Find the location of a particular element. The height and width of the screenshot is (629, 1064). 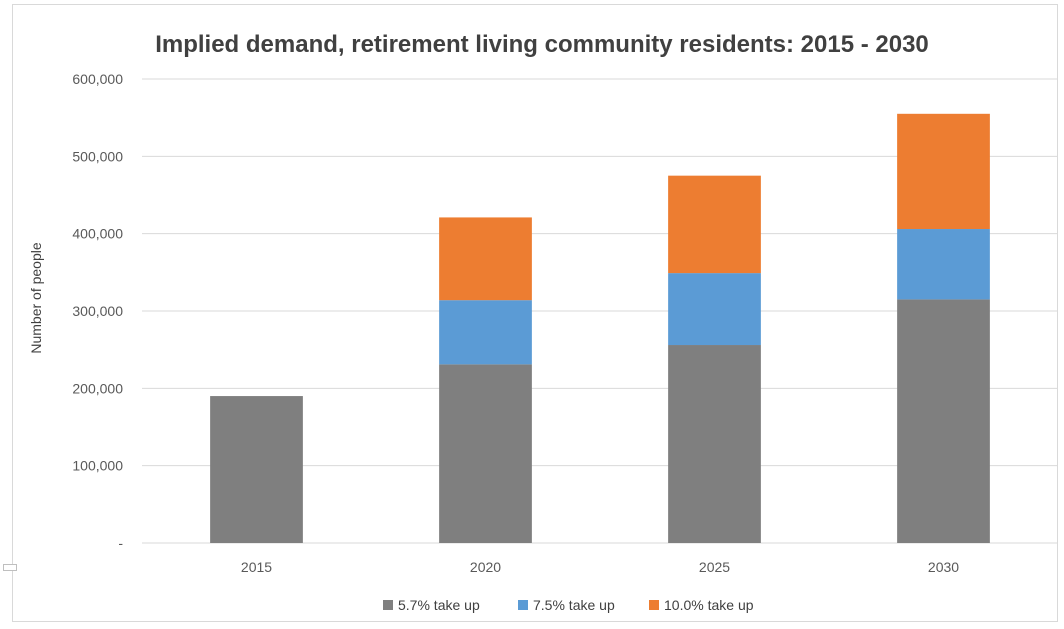

x-tick-label: 2030 is located at coordinates (943, 567).